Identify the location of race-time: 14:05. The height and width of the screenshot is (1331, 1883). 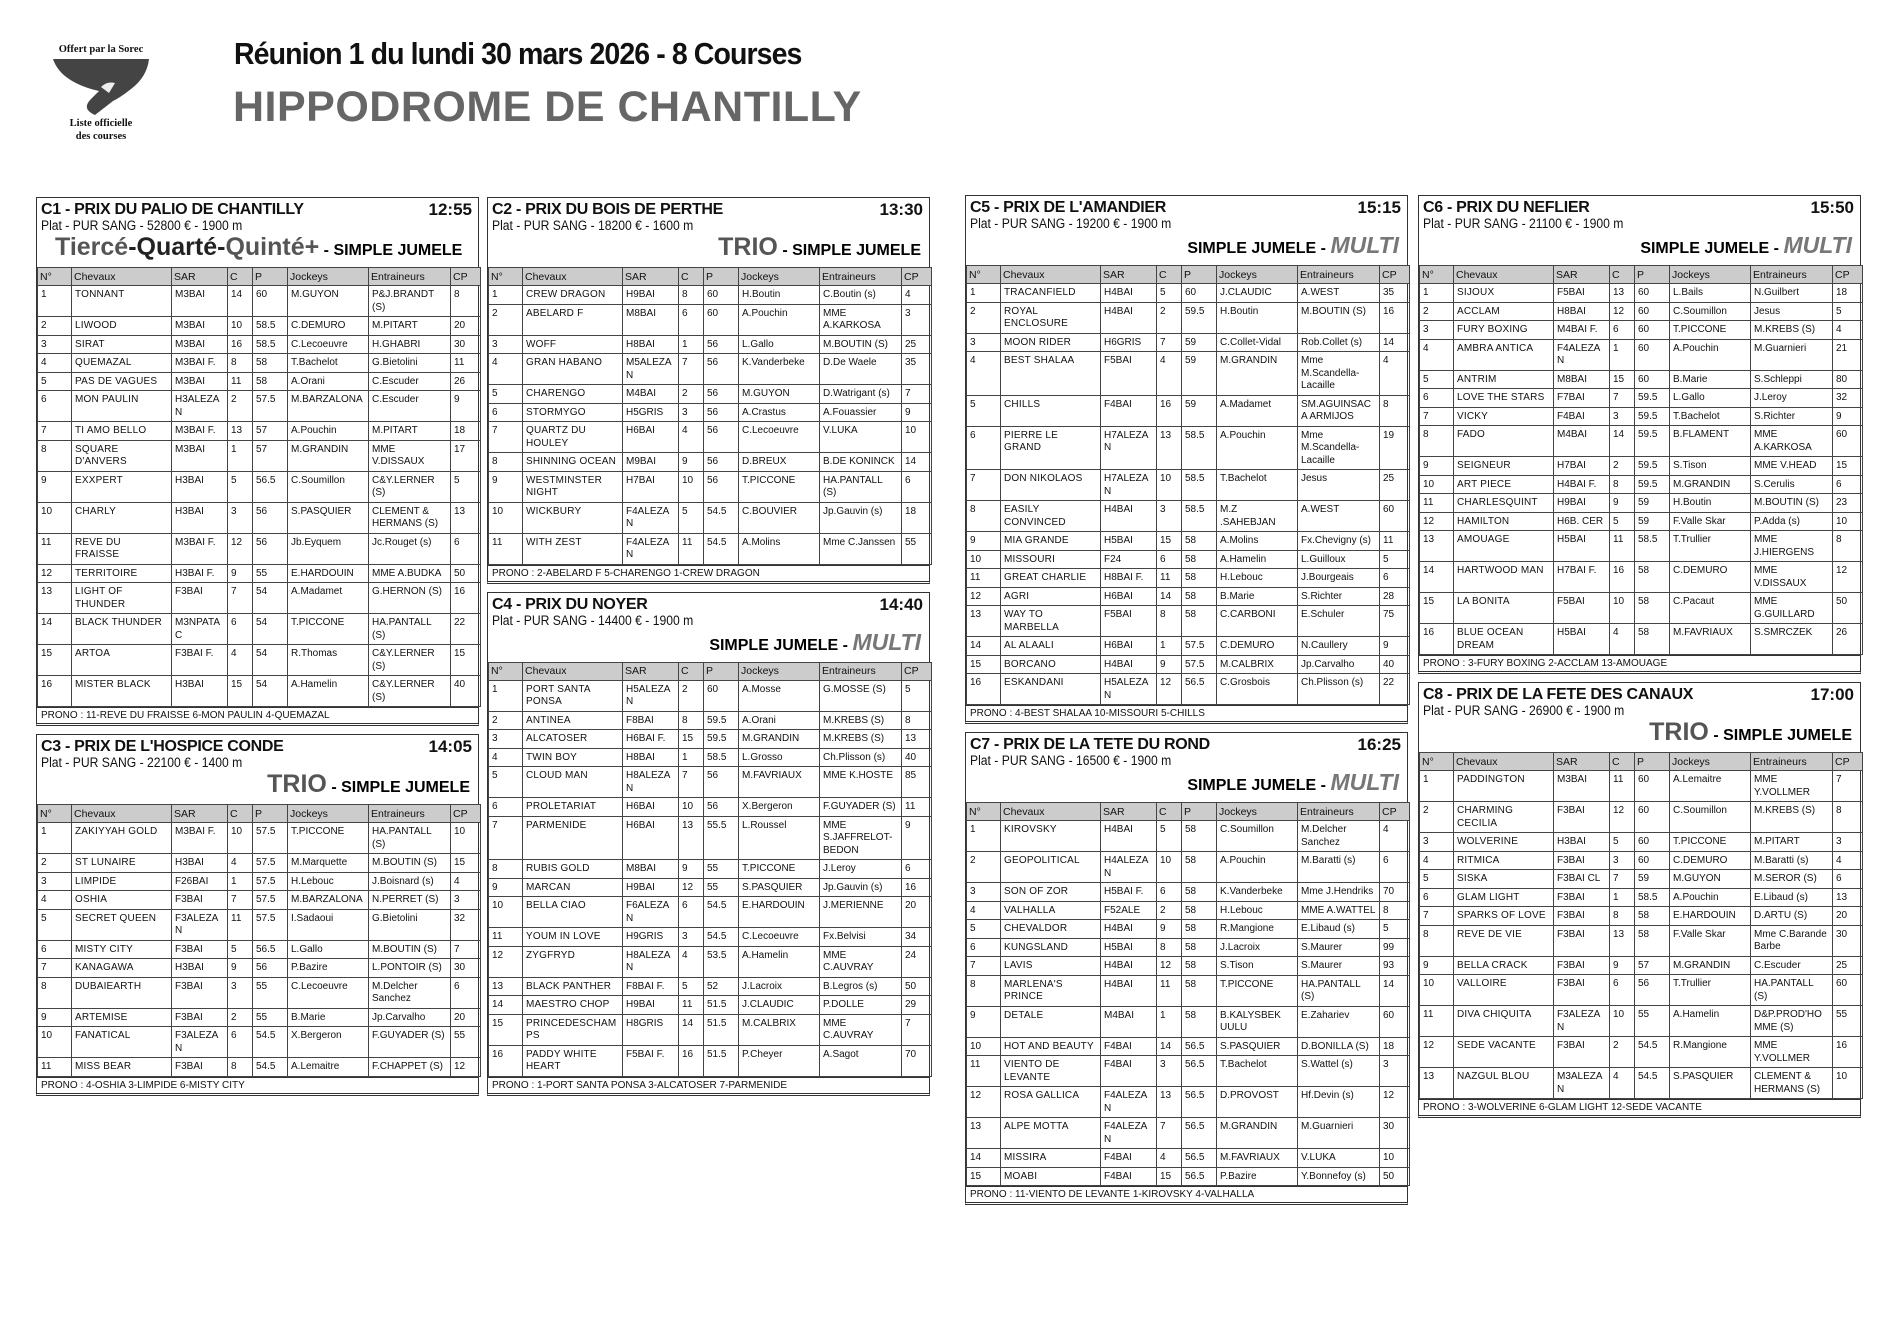
(450, 746).